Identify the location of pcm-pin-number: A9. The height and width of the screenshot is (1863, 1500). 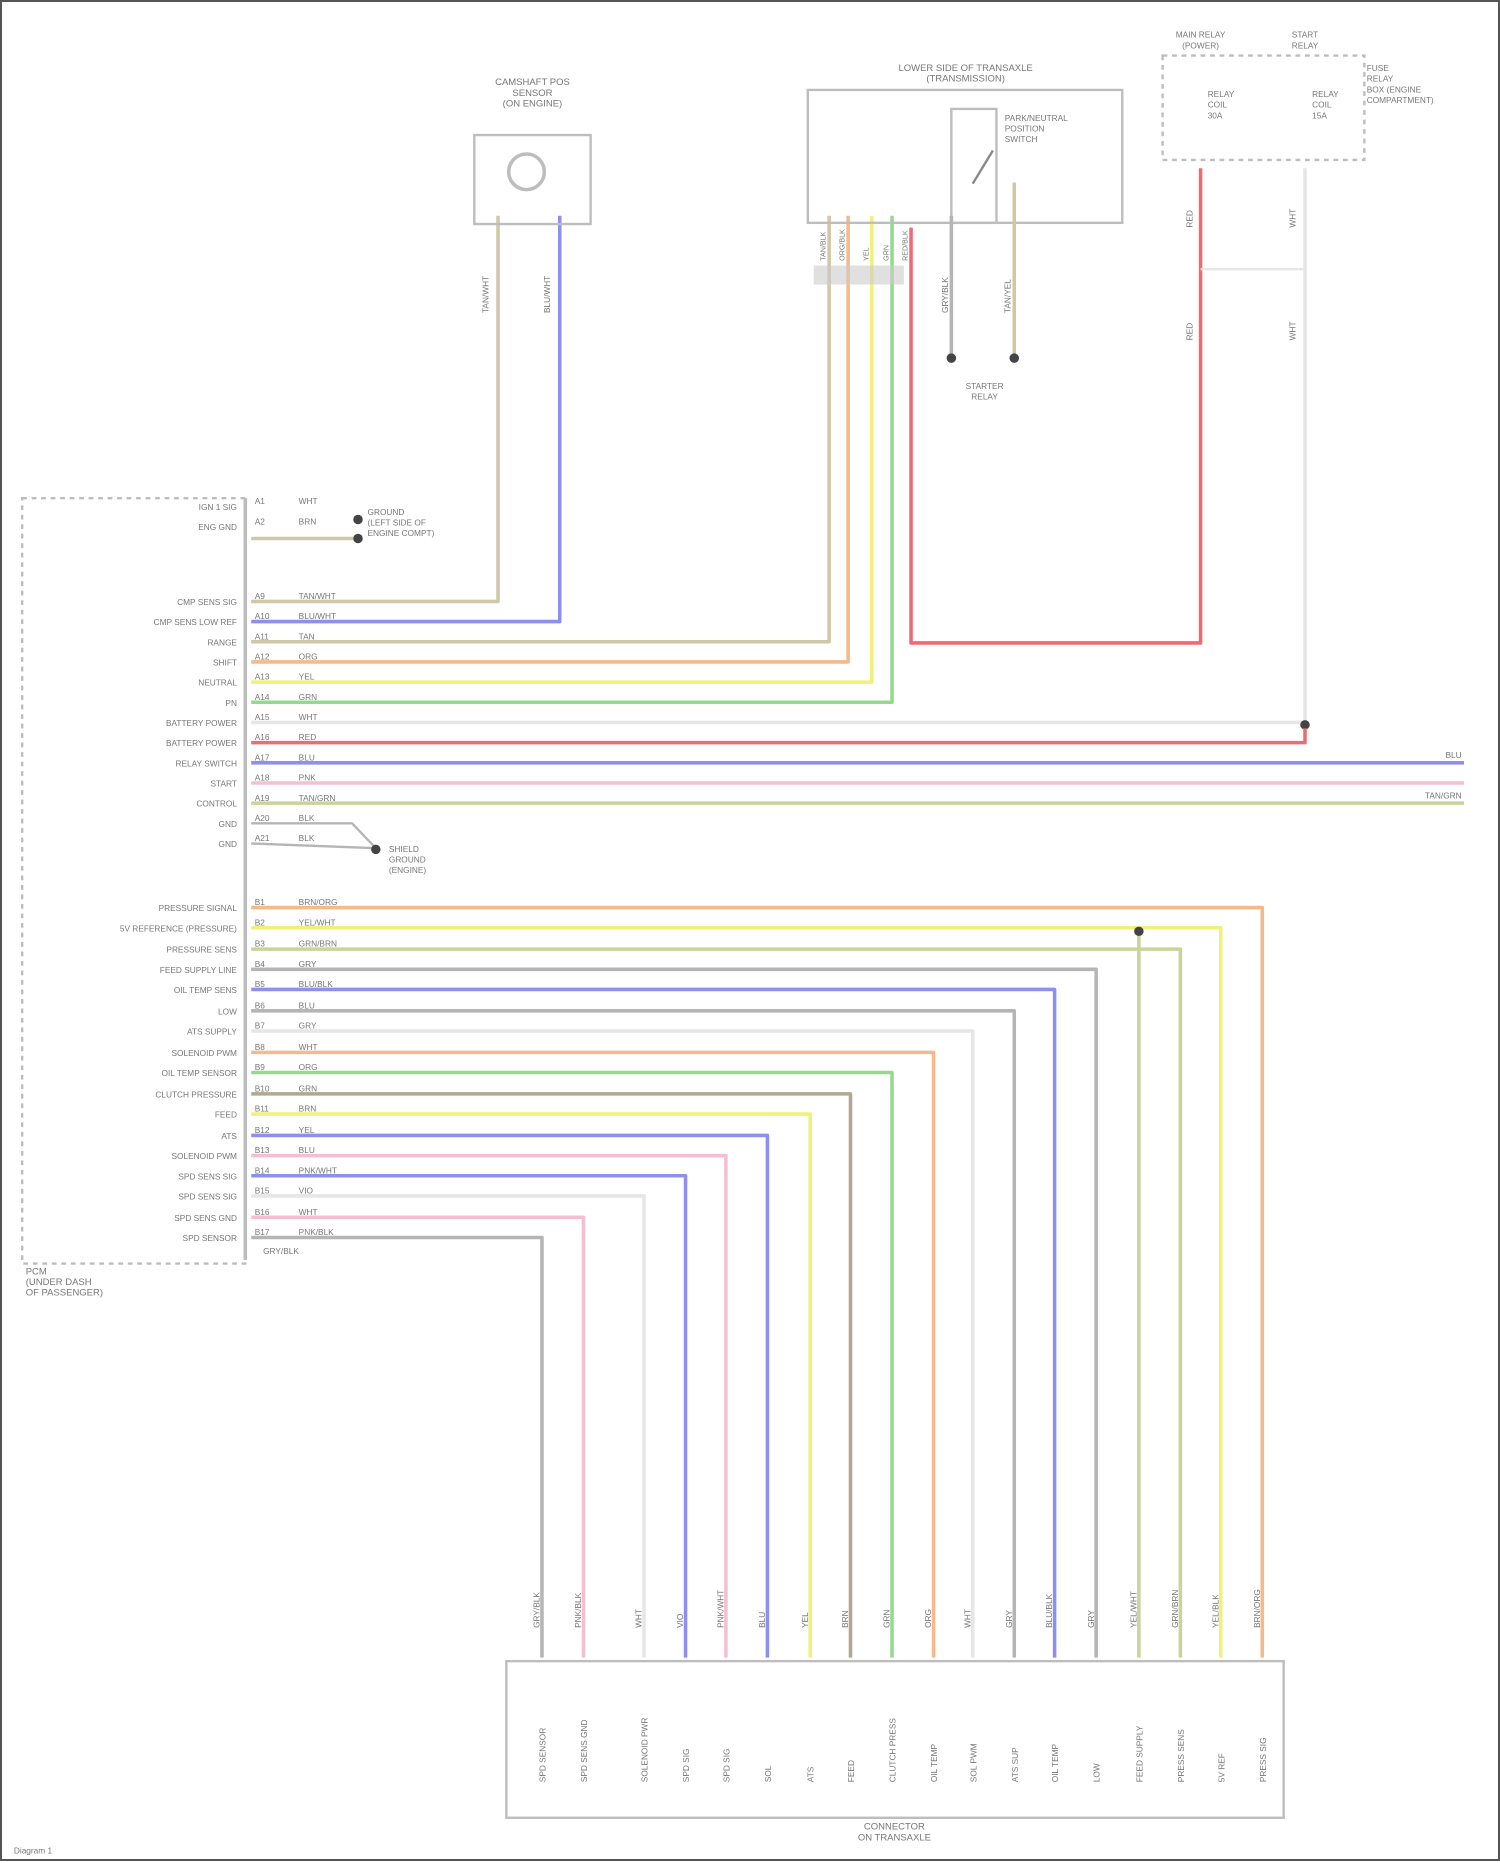
(260, 596).